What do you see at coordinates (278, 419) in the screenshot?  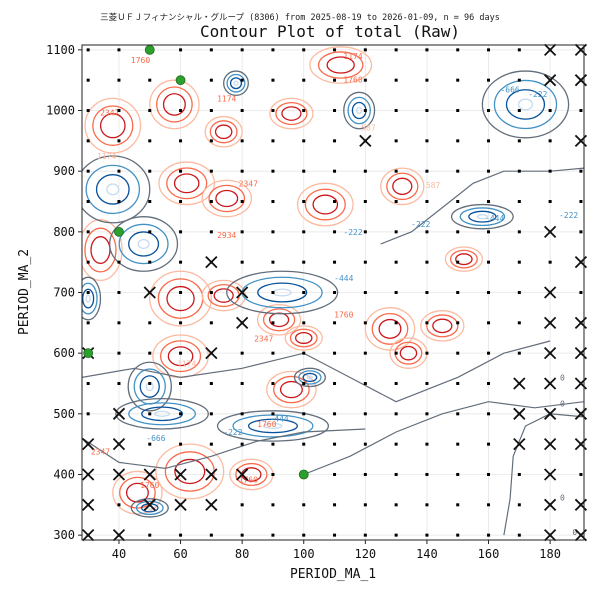 I see `contour-level-label: -444` at bounding box center [278, 419].